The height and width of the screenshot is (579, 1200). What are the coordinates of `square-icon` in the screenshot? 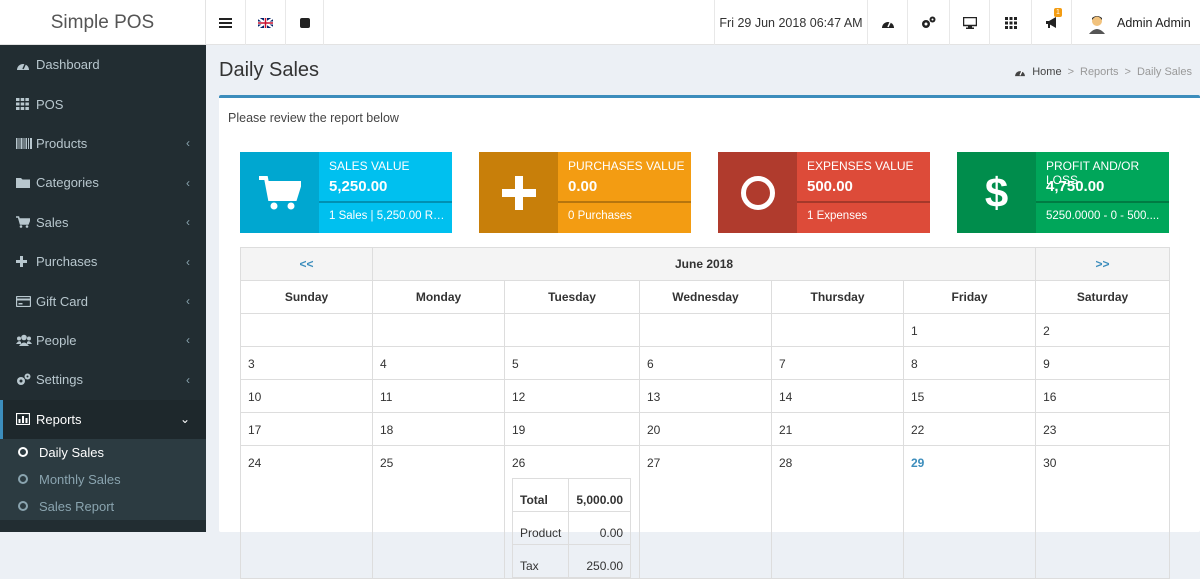 It's located at (304, 22).